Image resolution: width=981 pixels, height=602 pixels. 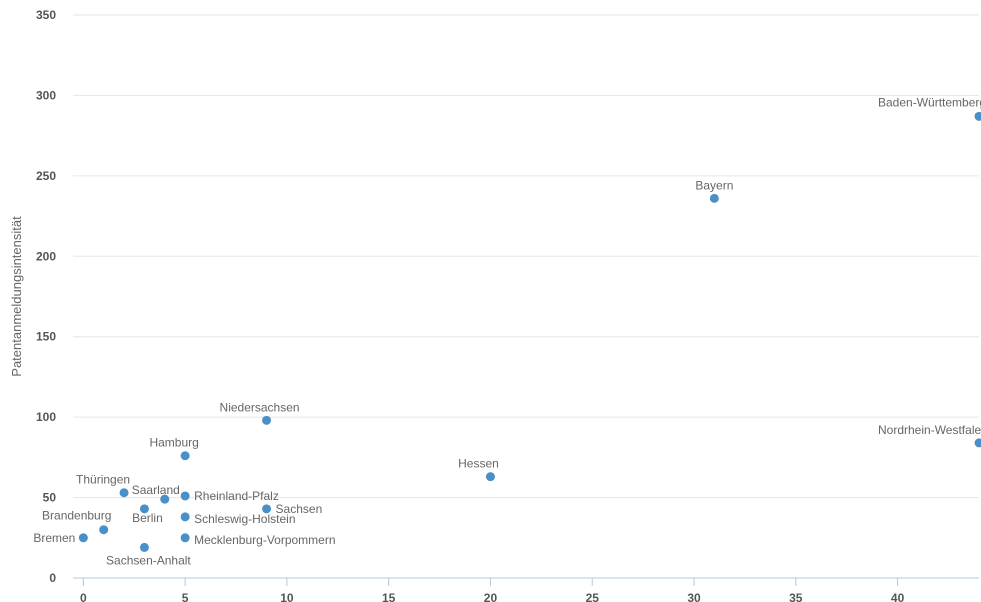 What do you see at coordinates (185, 596) in the screenshot?
I see `x-tick-label: 5` at bounding box center [185, 596].